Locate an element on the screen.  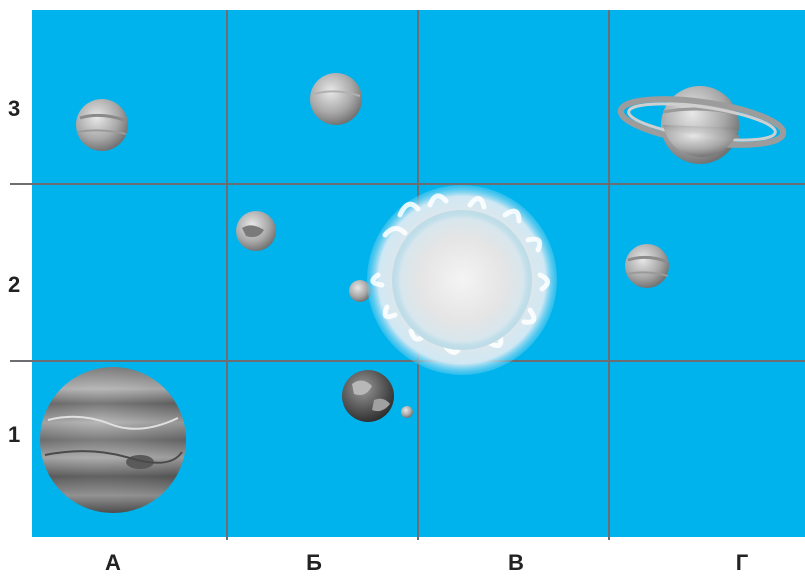
row-label-1: 1 is located at coordinates (14, 434).